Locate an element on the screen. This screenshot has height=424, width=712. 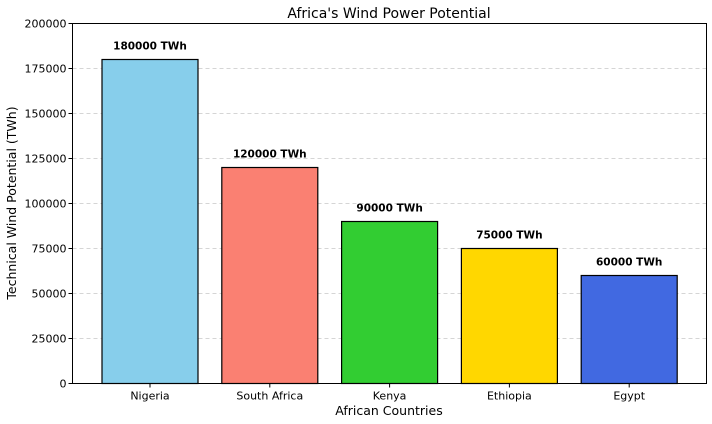
x-tick-label: South Africa is located at coordinates (269, 396).